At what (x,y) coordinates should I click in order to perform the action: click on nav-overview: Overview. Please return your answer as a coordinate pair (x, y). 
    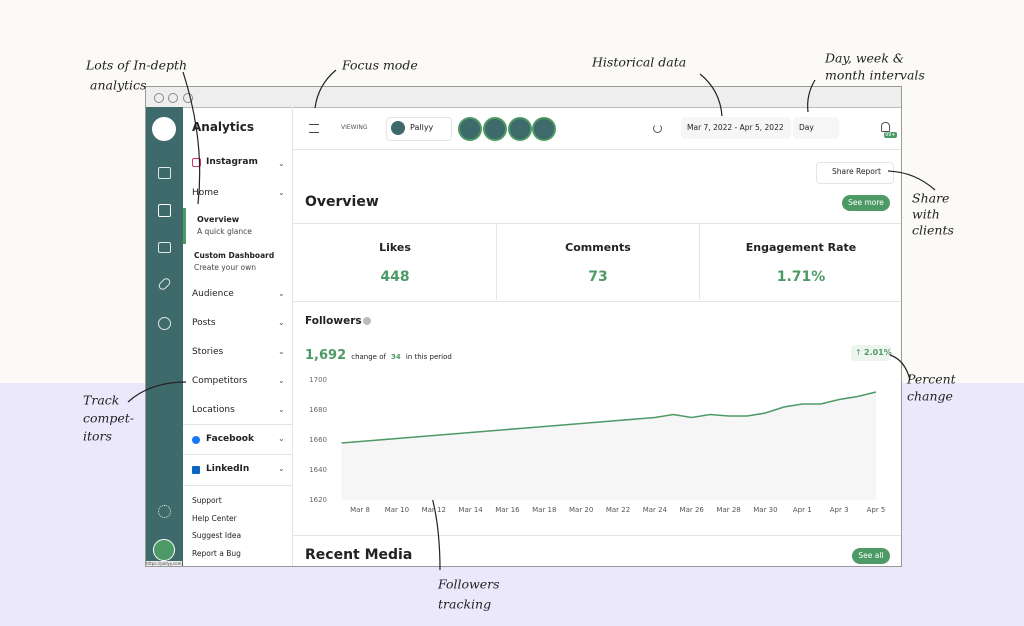
    Looking at the image, I should click on (218, 219).